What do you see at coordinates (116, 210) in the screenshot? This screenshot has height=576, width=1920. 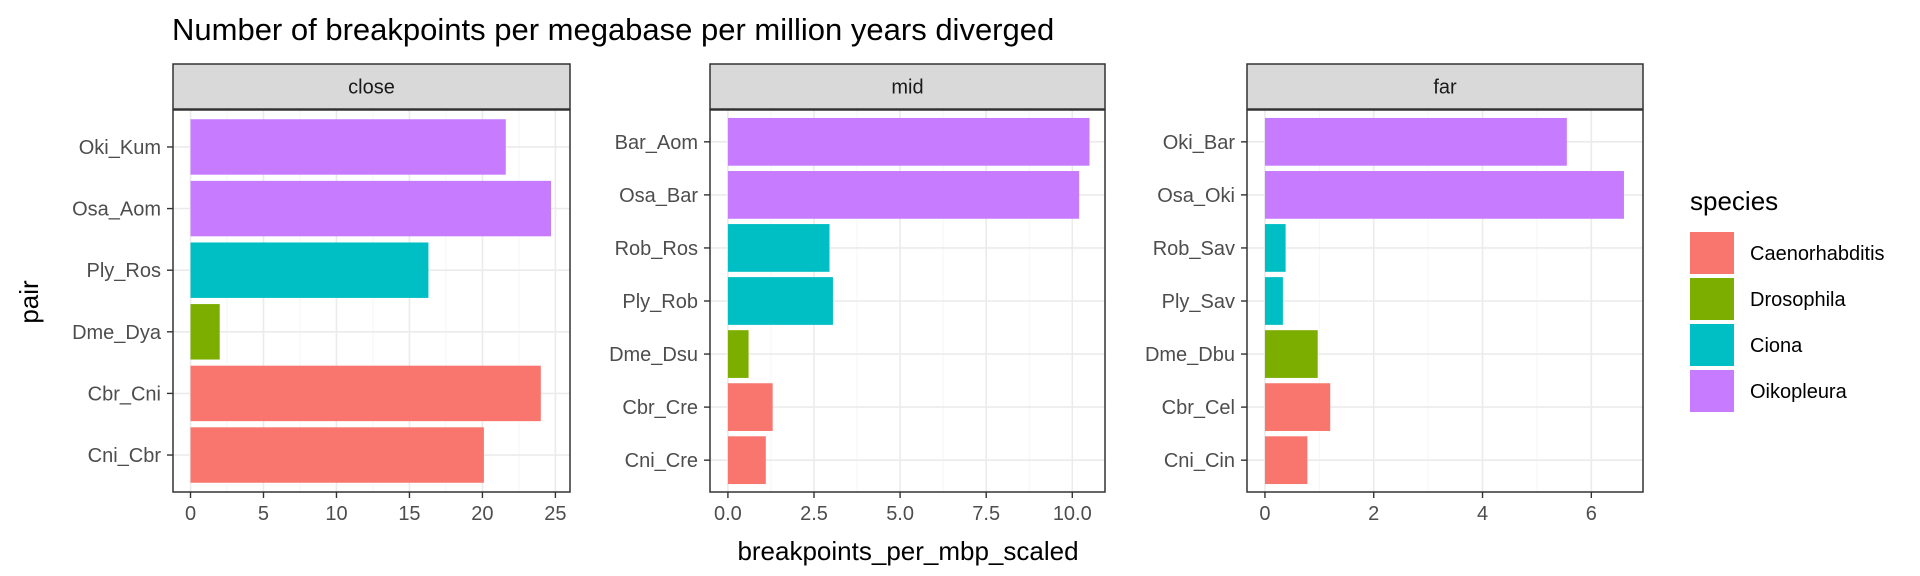 I see `y-tick-label: Osa_Aom` at bounding box center [116, 210].